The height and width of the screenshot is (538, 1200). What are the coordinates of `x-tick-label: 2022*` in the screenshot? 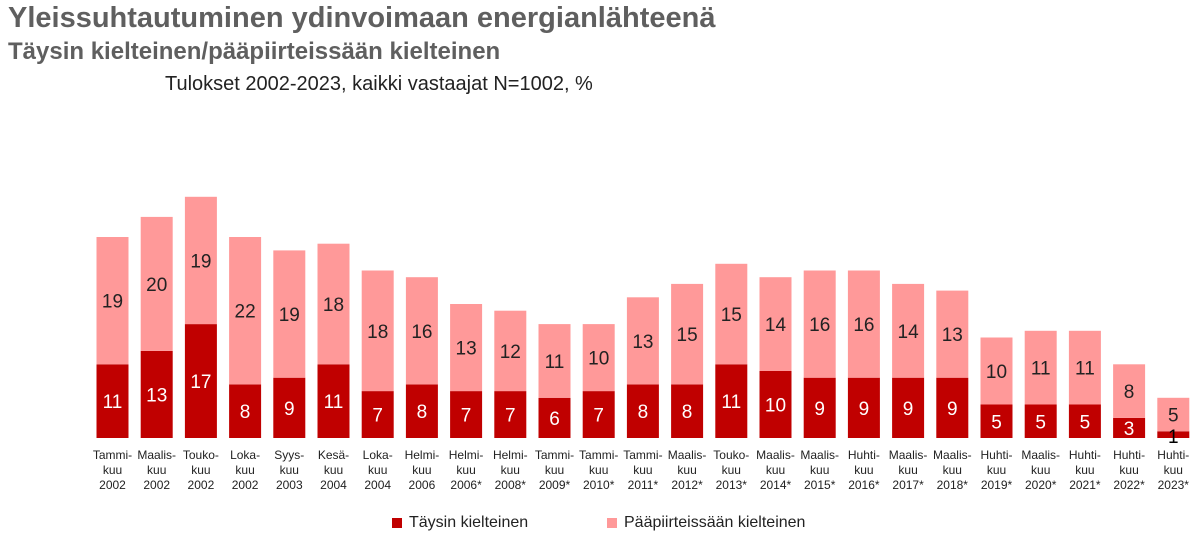 It's located at (1129, 485).